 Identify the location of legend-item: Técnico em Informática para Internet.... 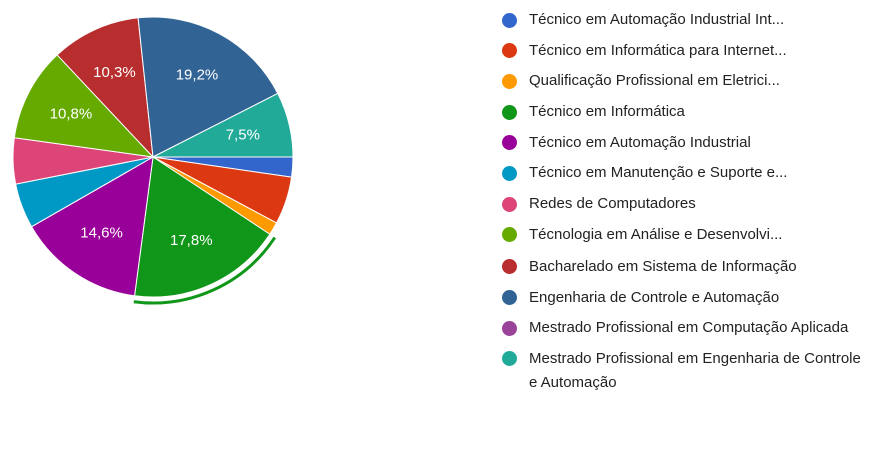
(682, 51).